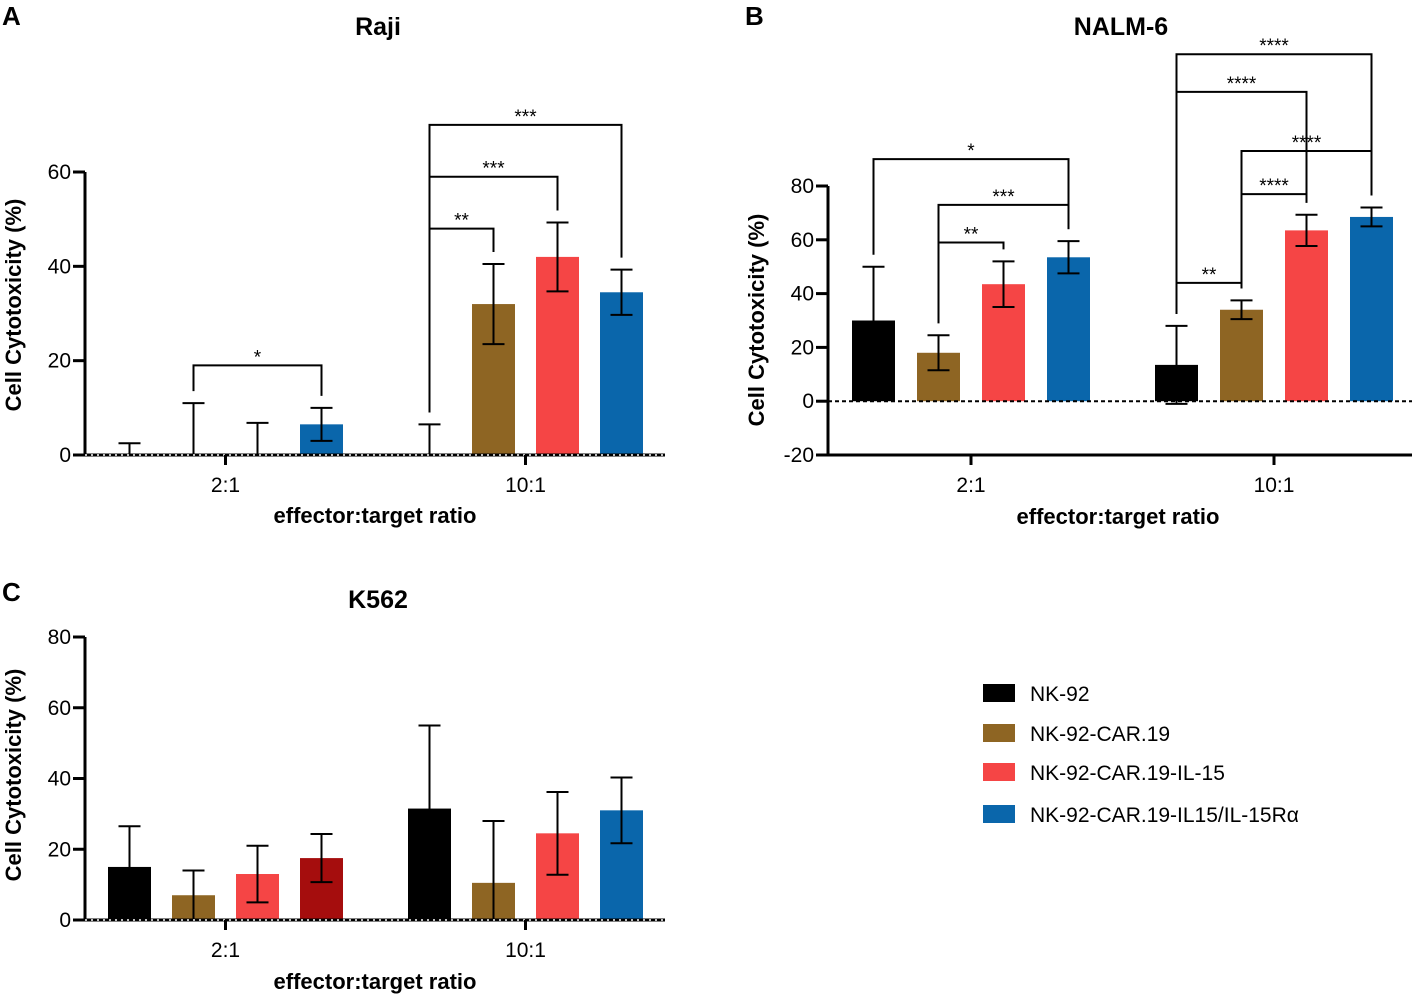 This screenshot has width=1417, height=999. Describe the element at coordinates (65, 920) in the screenshot. I see `y-tick-label-c-0: 0` at that location.